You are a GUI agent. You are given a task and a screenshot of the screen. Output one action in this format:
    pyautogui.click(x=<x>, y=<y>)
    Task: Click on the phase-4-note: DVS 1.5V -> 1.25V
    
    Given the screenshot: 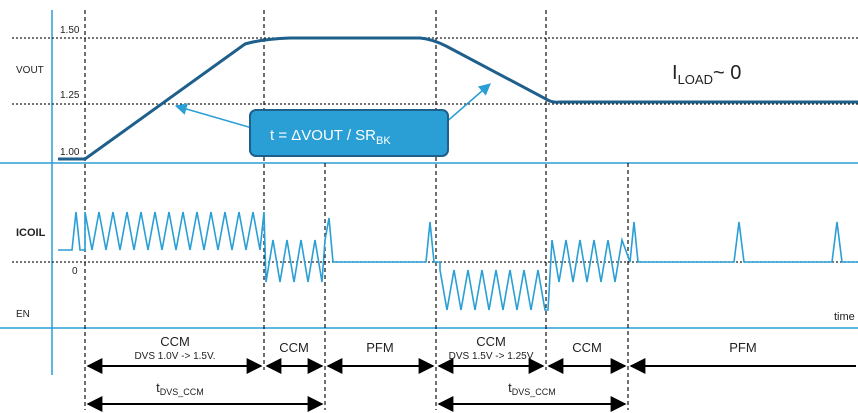 What is the action you would take?
    pyautogui.click(x=491, y=356)
    